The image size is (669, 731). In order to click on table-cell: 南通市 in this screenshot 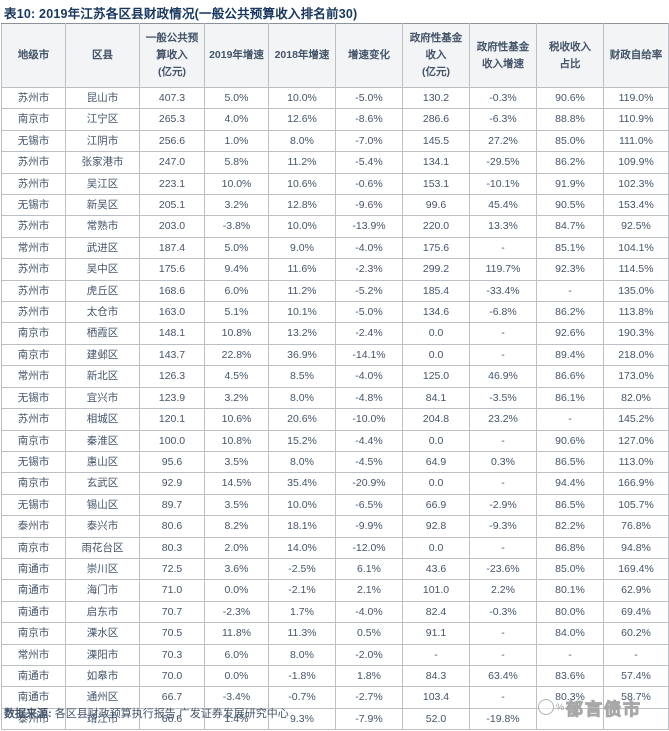, I will do `click(33, 697)`.